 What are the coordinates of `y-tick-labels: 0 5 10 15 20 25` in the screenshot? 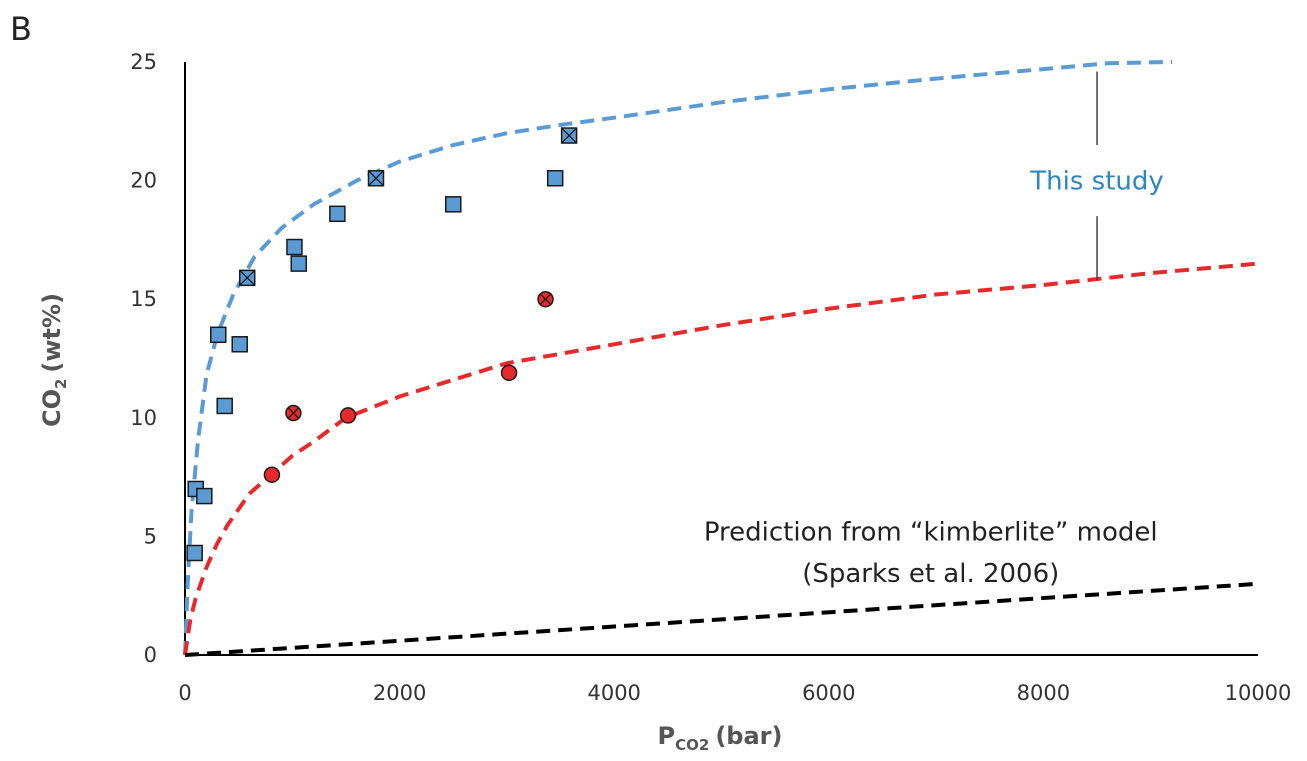 It's located at (143, 358).